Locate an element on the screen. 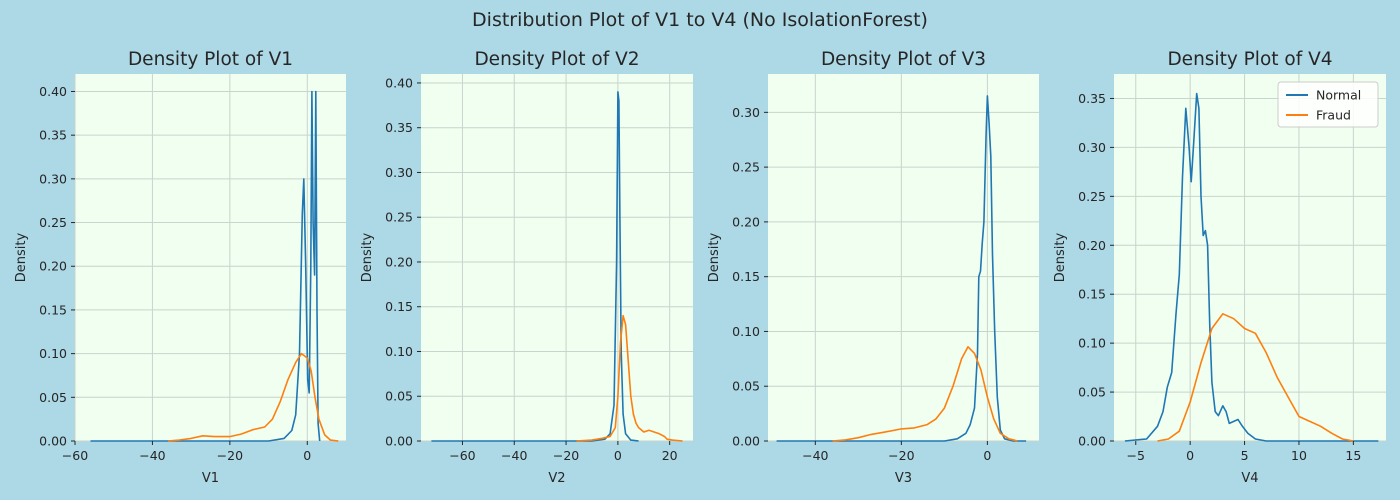 This screenshot has height=500, width=1400. x-tick-label: 15 is located at coordinates (1353, 455).